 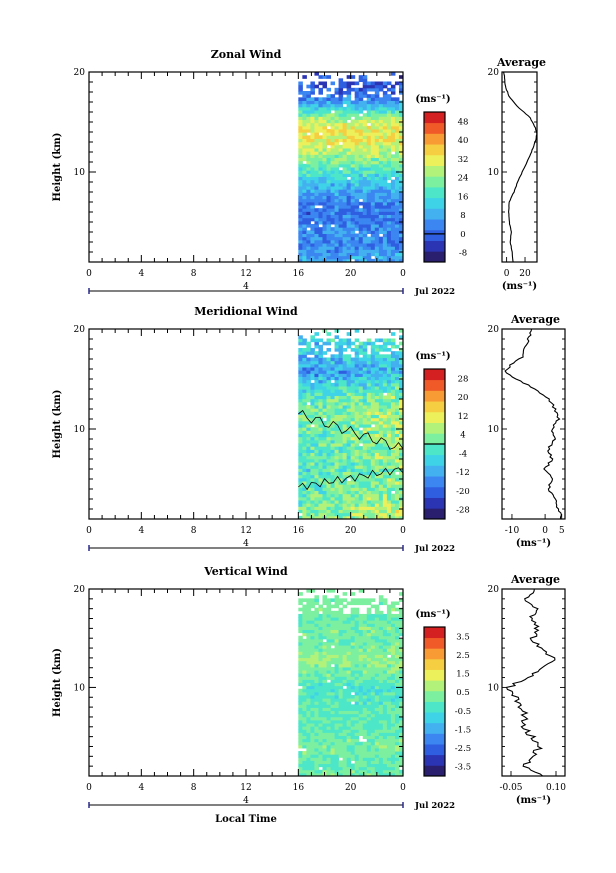 I want to click on average-profile-line, so click(x=530, y=682).